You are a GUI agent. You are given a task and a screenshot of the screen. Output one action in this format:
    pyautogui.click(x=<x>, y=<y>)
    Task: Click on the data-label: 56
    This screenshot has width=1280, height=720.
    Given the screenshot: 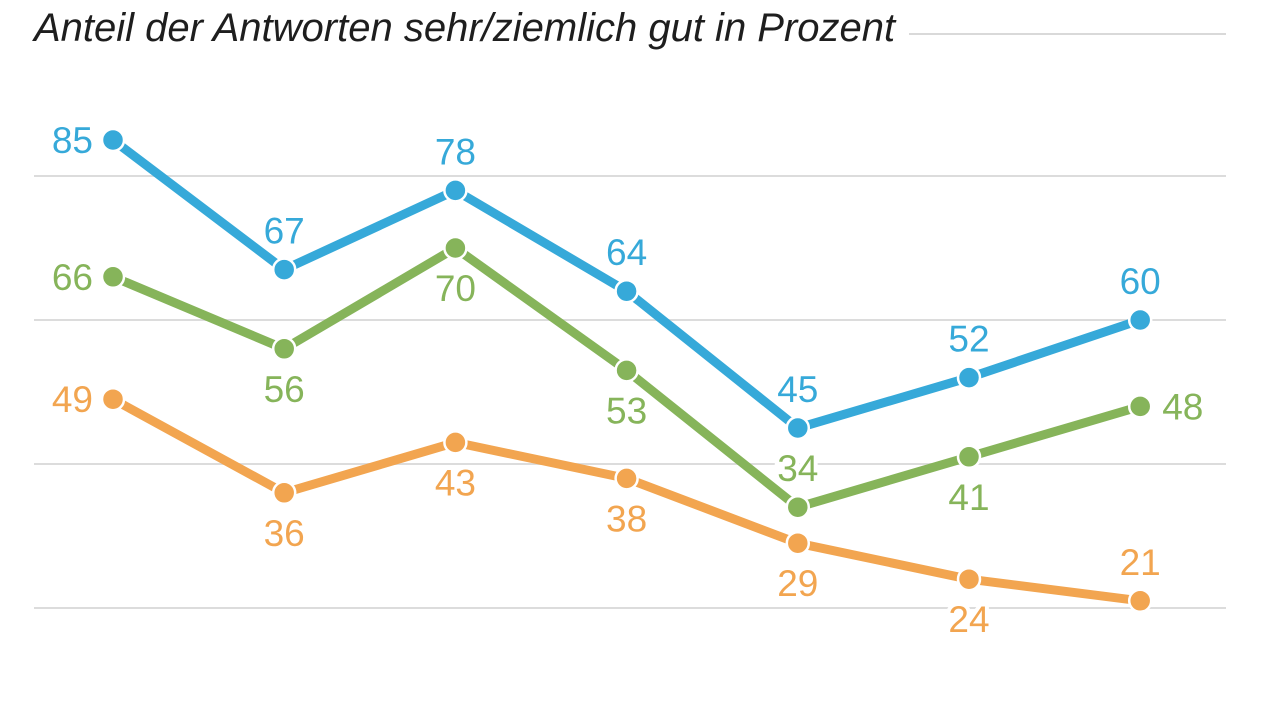 What is the action you would take?
    pyautogui.click(x=284, y=389)
    